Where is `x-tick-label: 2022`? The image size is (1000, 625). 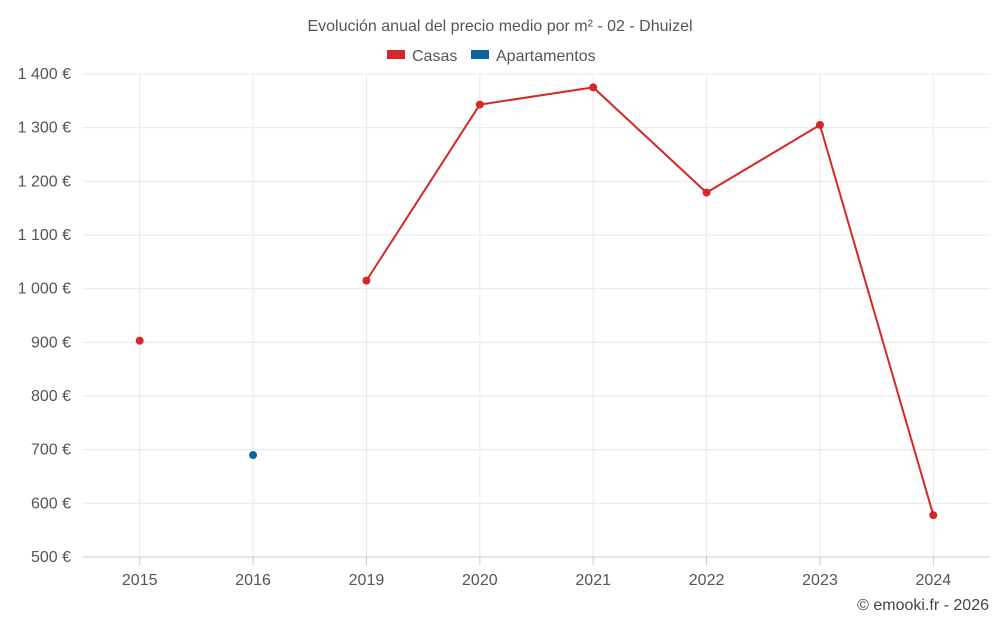 x-tick-label: 2022 is located at coordinates (707, 580).